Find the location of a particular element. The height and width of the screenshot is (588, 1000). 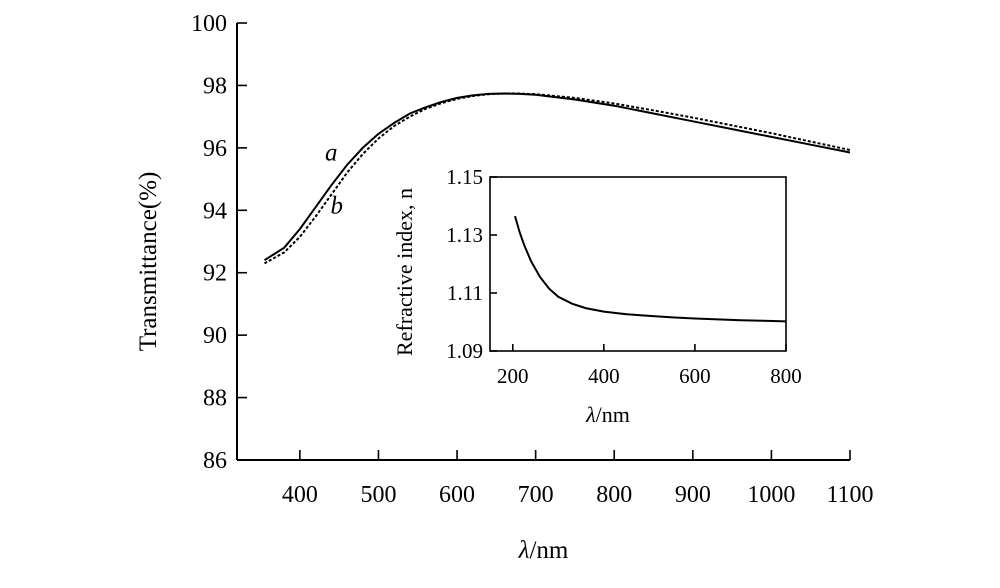

inset-frame is located at coordinates (638, 264).